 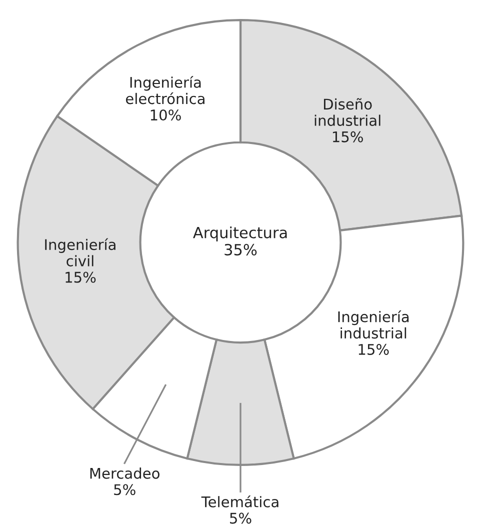 What do you see at coordinates (165, 90) in the screenshot?
I see `slice-label: Ingeniería electrónica` at bounding box center [165, 90].